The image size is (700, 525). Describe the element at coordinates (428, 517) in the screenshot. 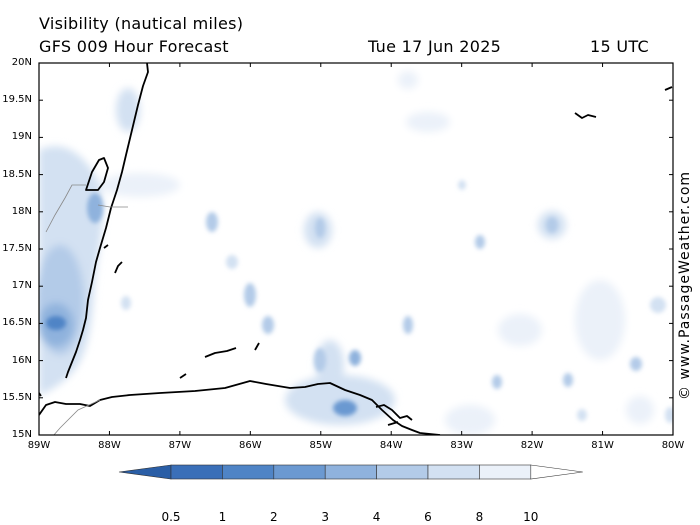

I see `colorbar-label: 6` at that location.